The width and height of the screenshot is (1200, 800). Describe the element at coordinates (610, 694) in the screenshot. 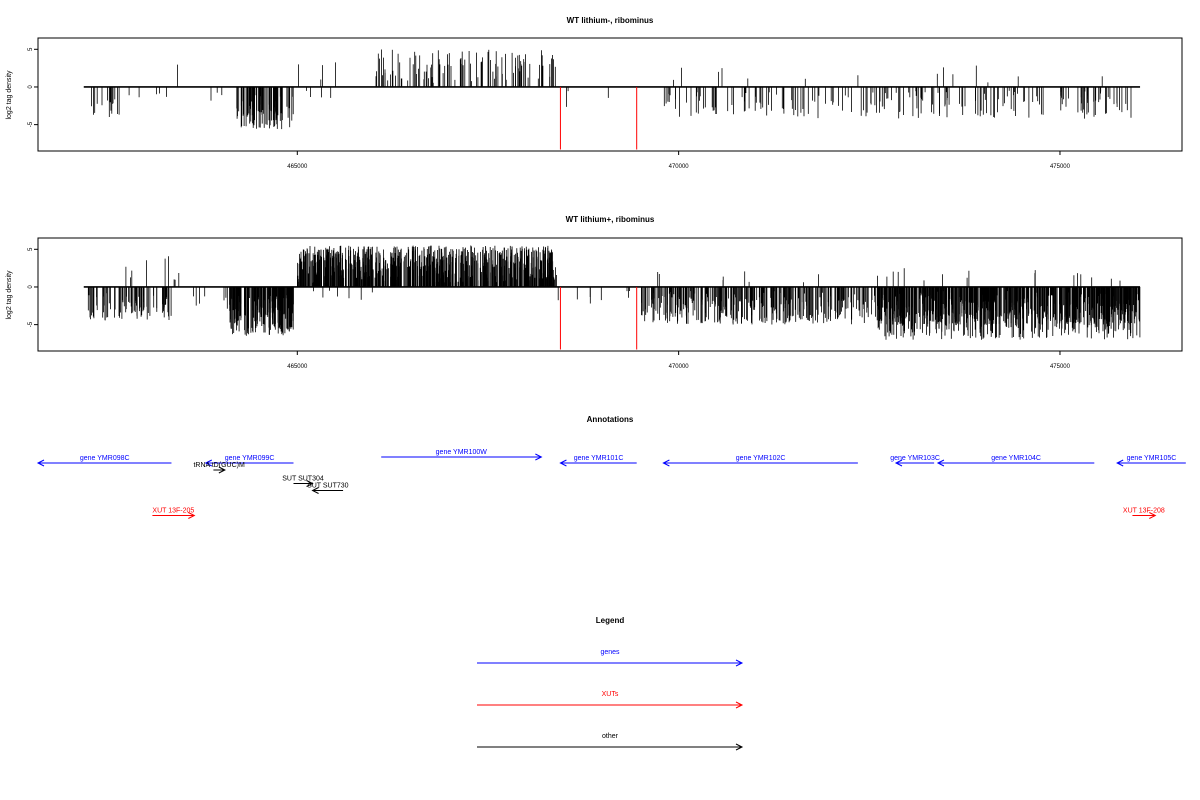

I see `legend-label: XUTs` at that location.